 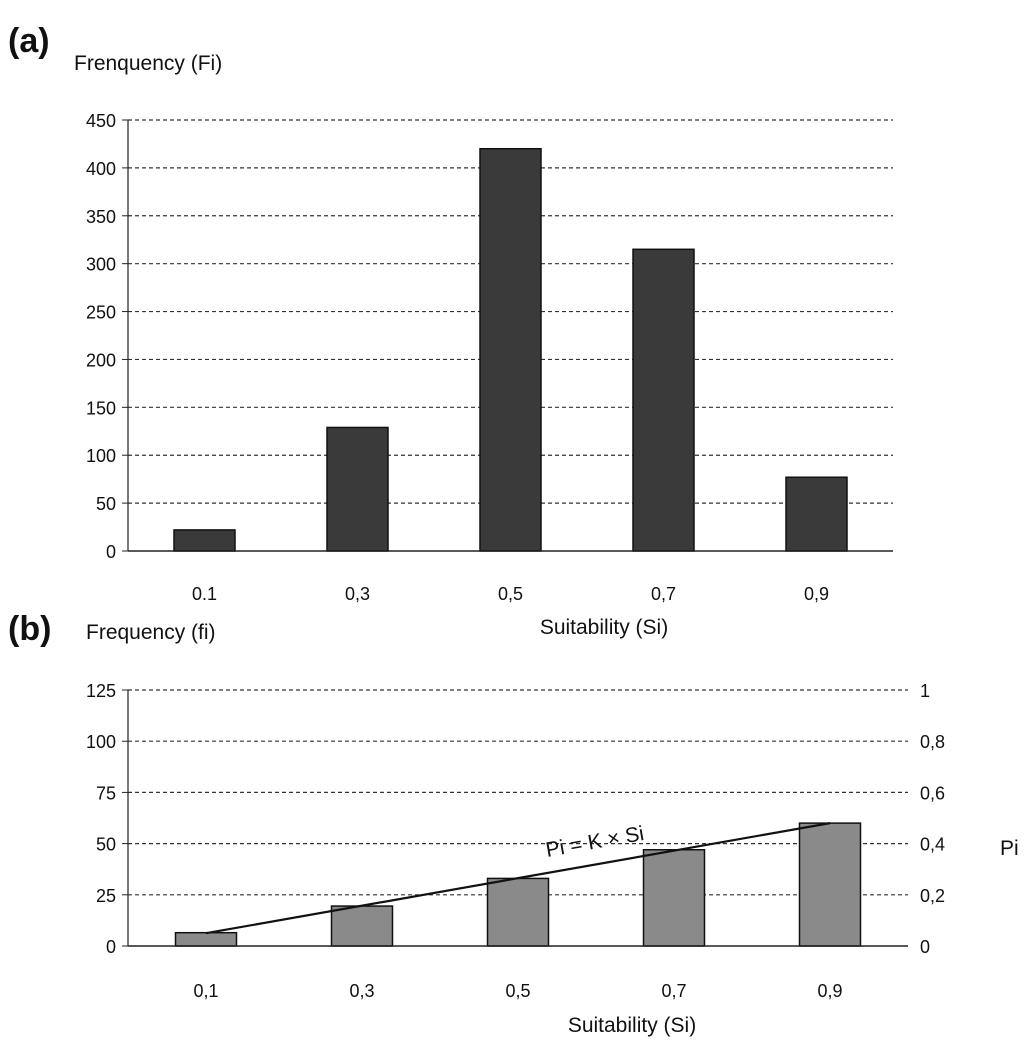 What do you see at coordinates (932, 742) in the screenshot?
I see `b-y2-tick-label: 0,8` at bounding box center [932, 742].